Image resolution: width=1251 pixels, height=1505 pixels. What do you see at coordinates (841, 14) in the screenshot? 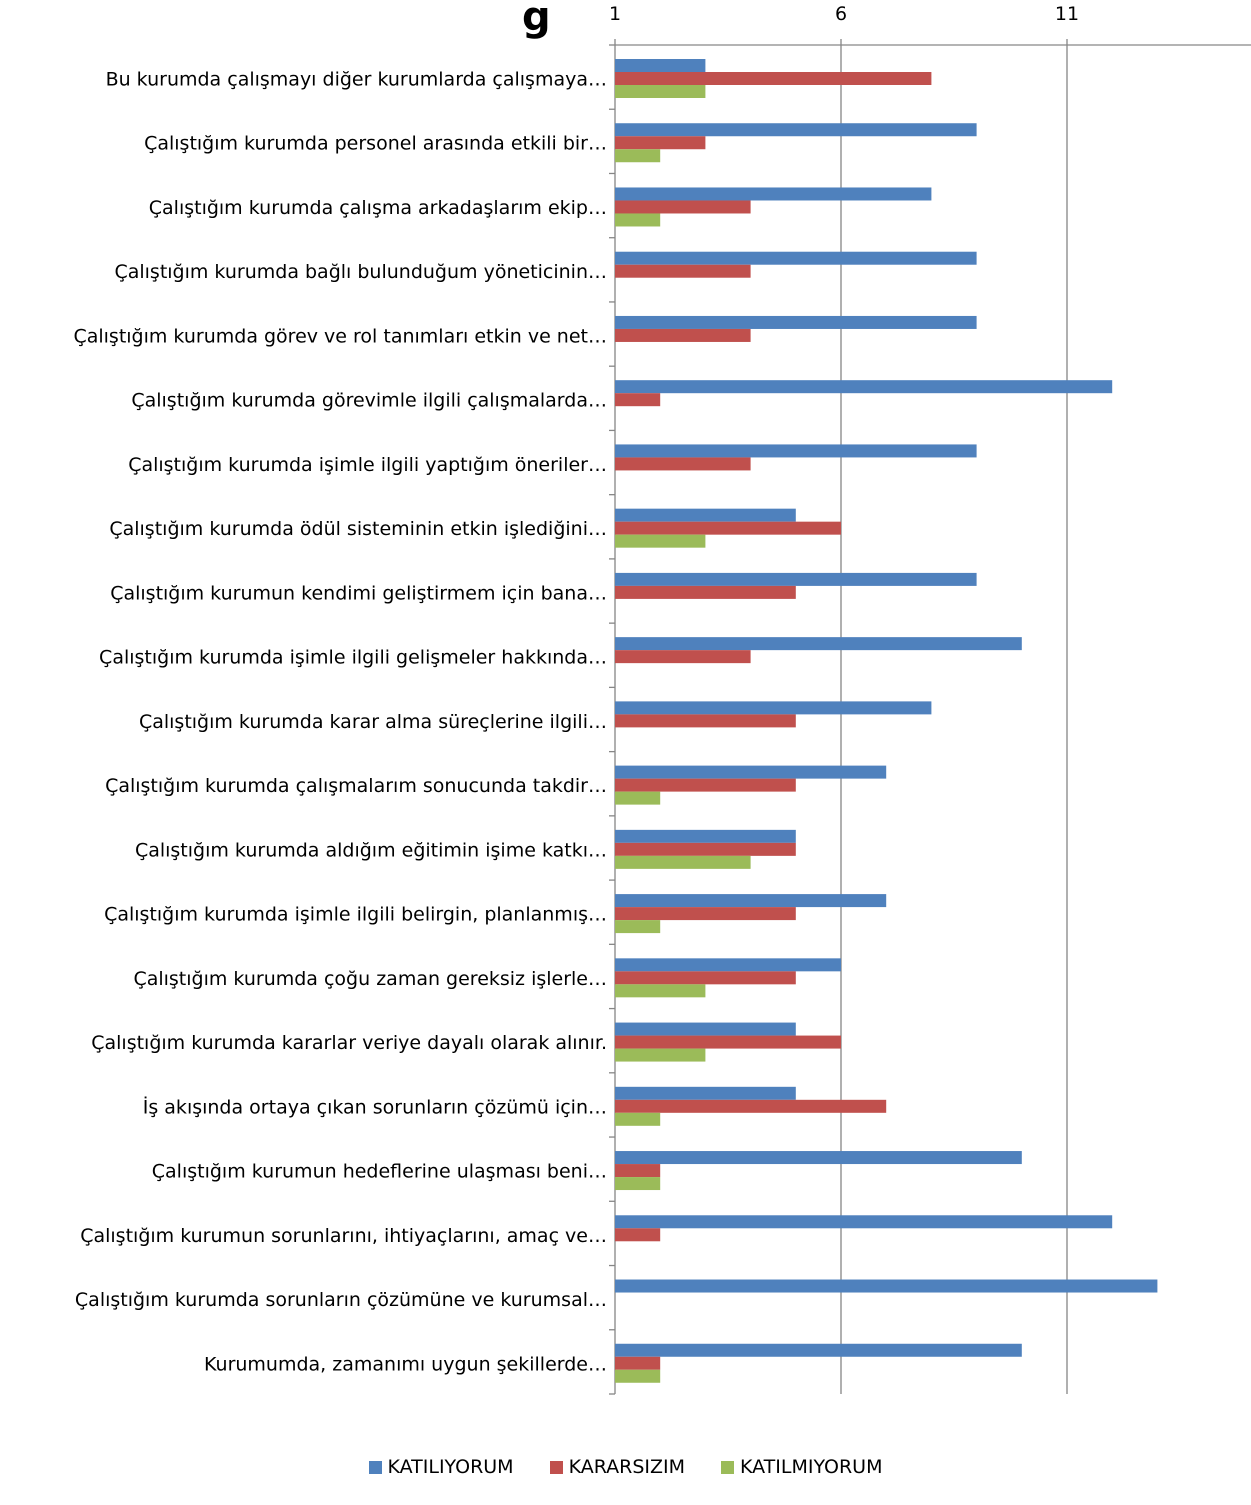
I see `x-tick-label: 6` at bounding box center [841, 14].